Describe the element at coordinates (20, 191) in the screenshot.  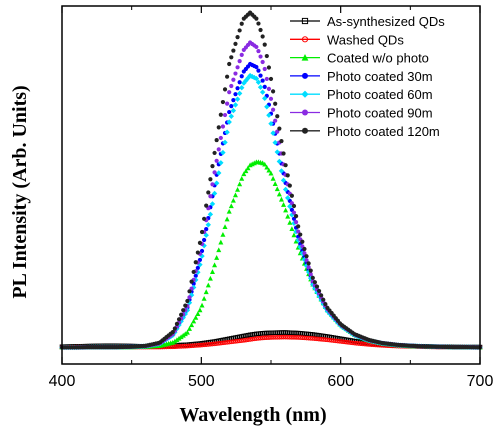
I see `y-axis-label: PL Intensity (Arb. Units)` at that location.